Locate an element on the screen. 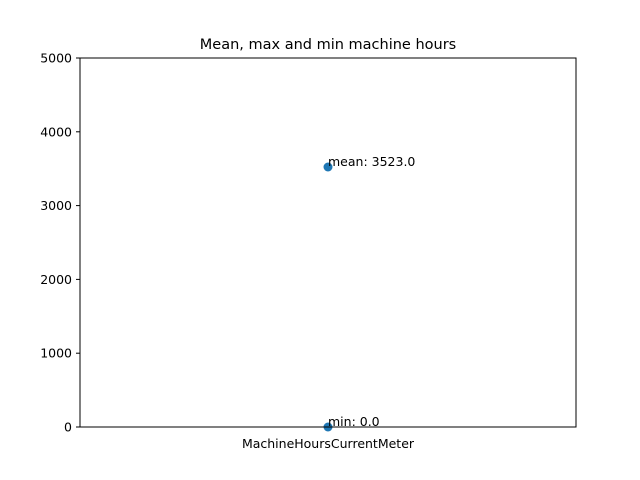 This screenshot has height=480, width=640. y-tick-label: 1000 is located at coordinates (56, 353).